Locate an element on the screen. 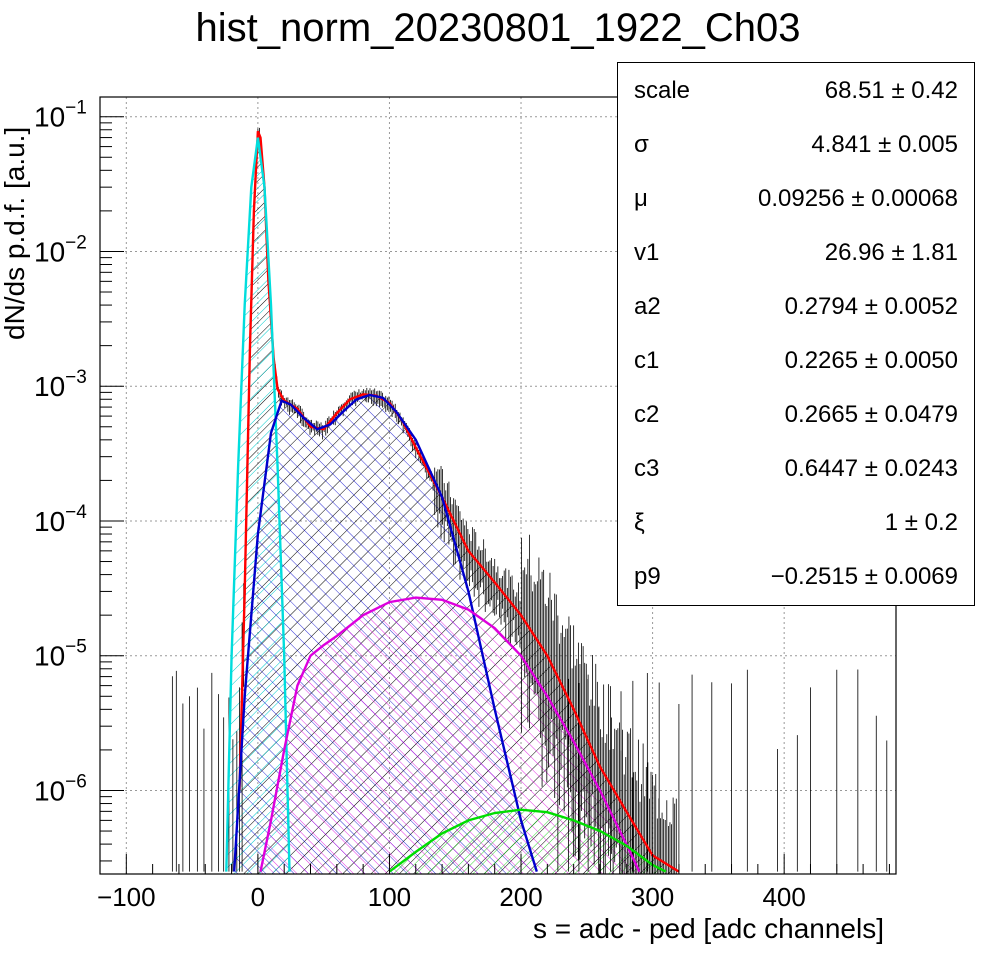  stat-row: c1 0.2265 ± 0.0050 is located at coordinates (796, 360).